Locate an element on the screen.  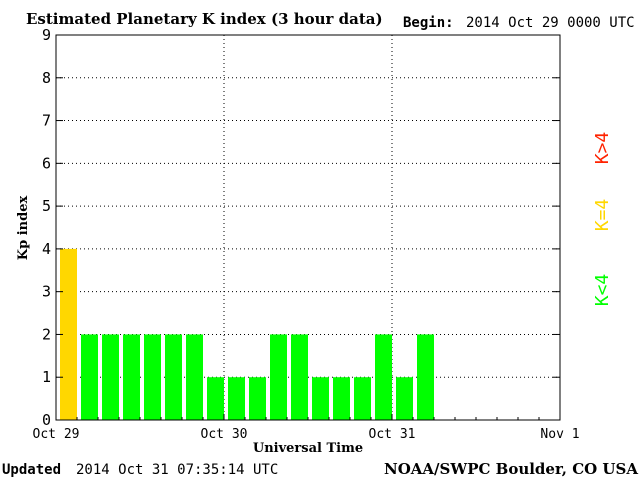
y-axis-title: Kp index is located at coordinates (23, 228).